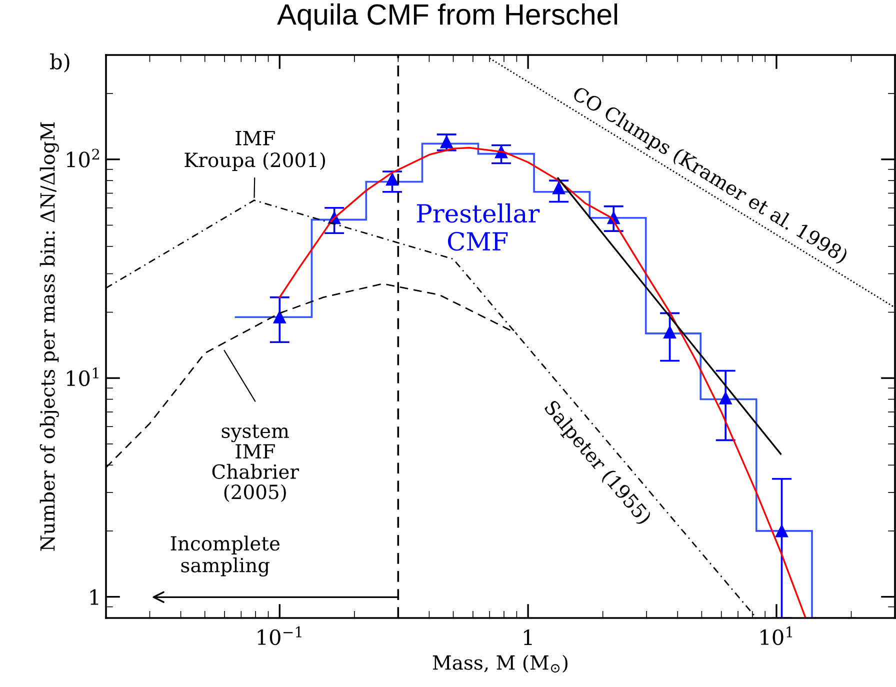  What do you see at coordinates (500, 663) in the screenshot?
I see `x-axis-title: Mass, M (M$_{⊙}$)` at bounding box center [500, 663].